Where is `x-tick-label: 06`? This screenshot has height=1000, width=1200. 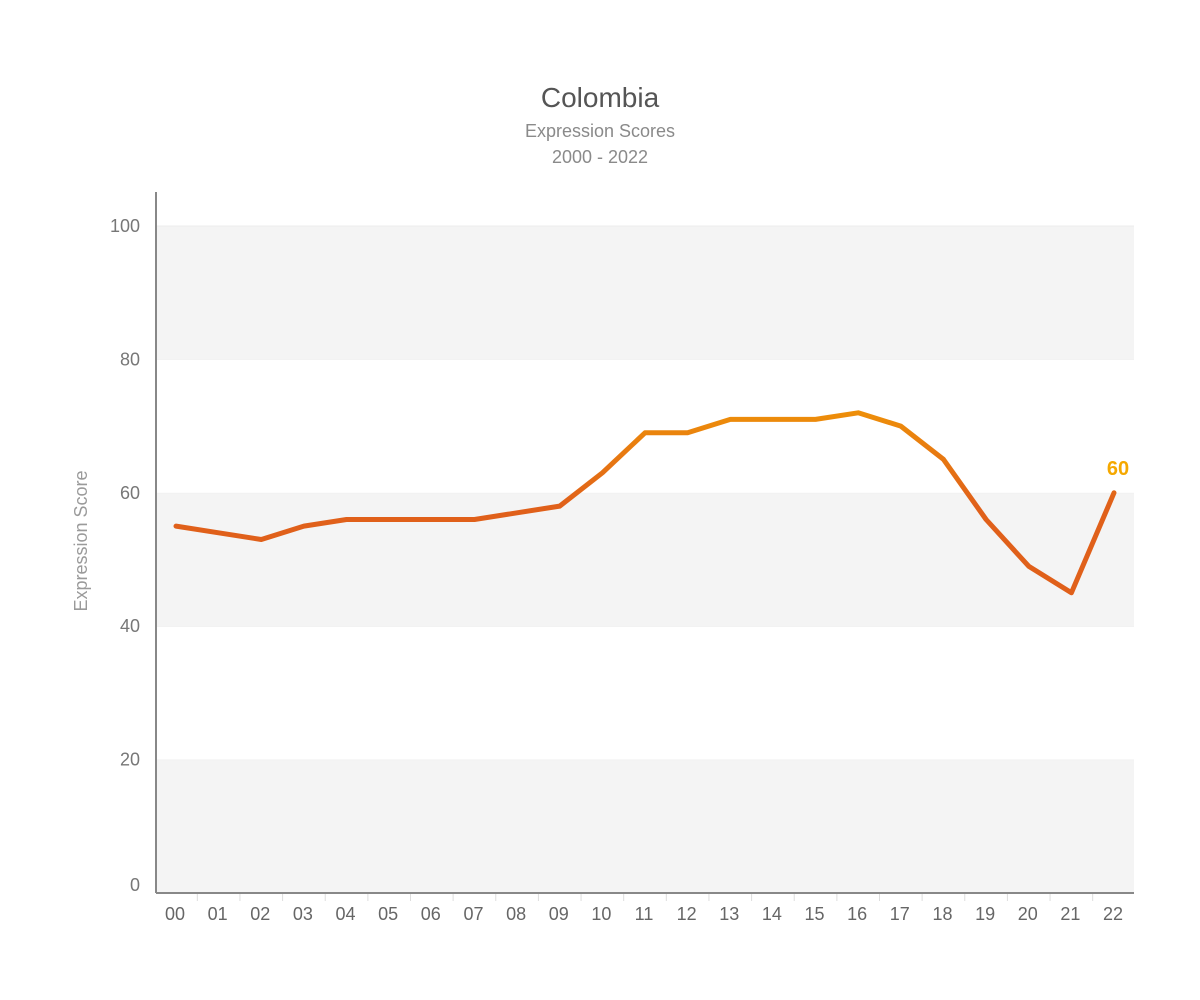
x-tick-label: 06 is located at coordinates (431, 914).